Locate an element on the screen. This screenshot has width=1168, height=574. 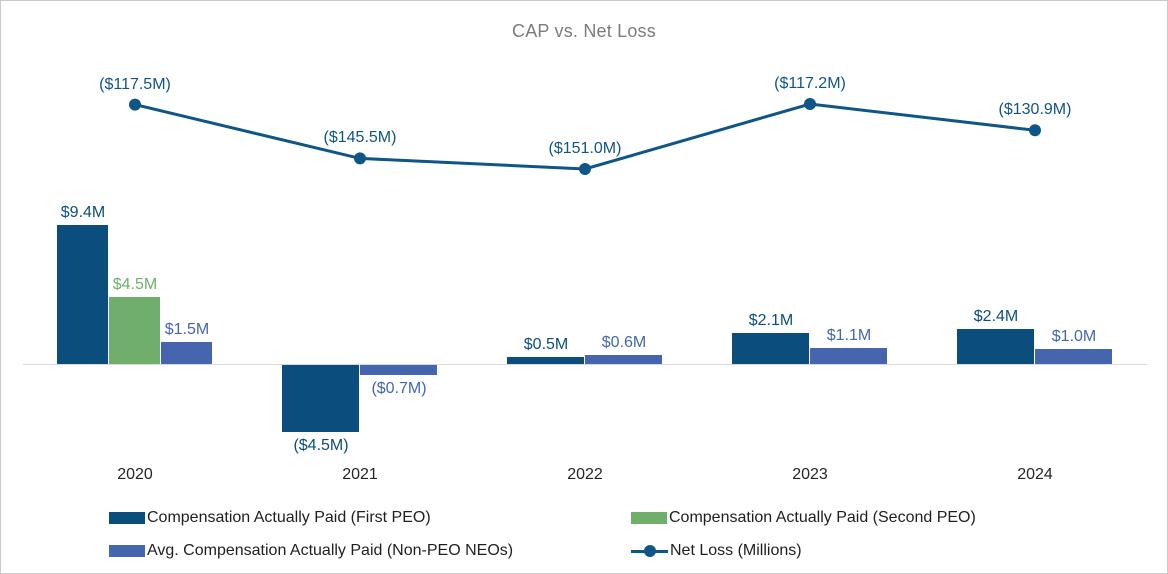
bar-label-avg-cap-non-peo-neos-2024: $1.0M is located at coordinates (1074, 337).